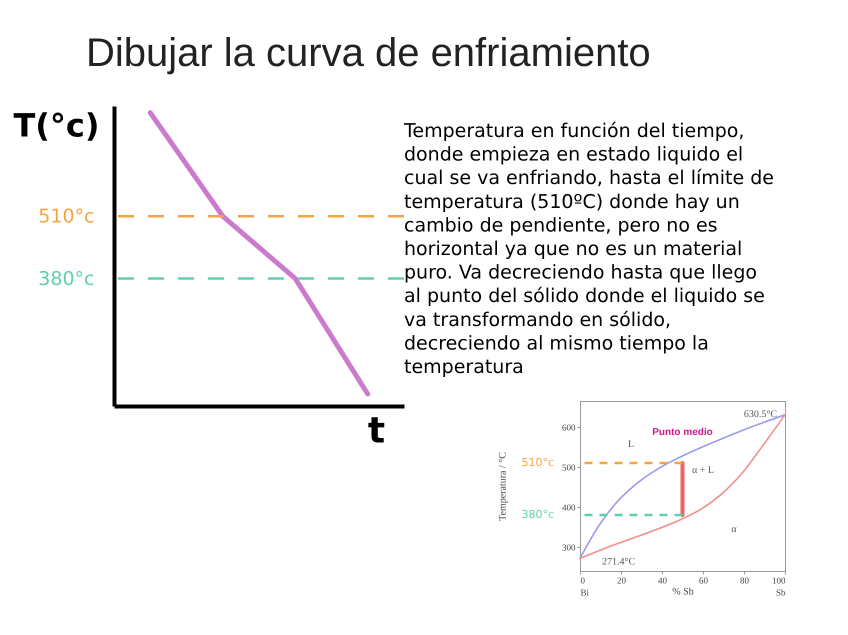  Describe the element at coordinates (537, 514) in the screenshot. I see `ref-line-label: 380°c` at that location.